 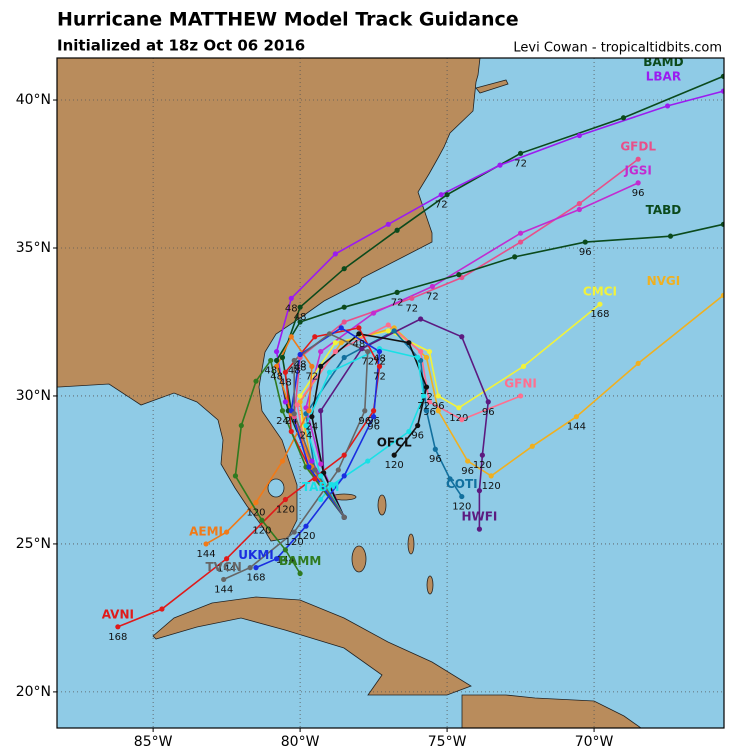 I want to click on model-name: COTI, so click(x=462, y=484).